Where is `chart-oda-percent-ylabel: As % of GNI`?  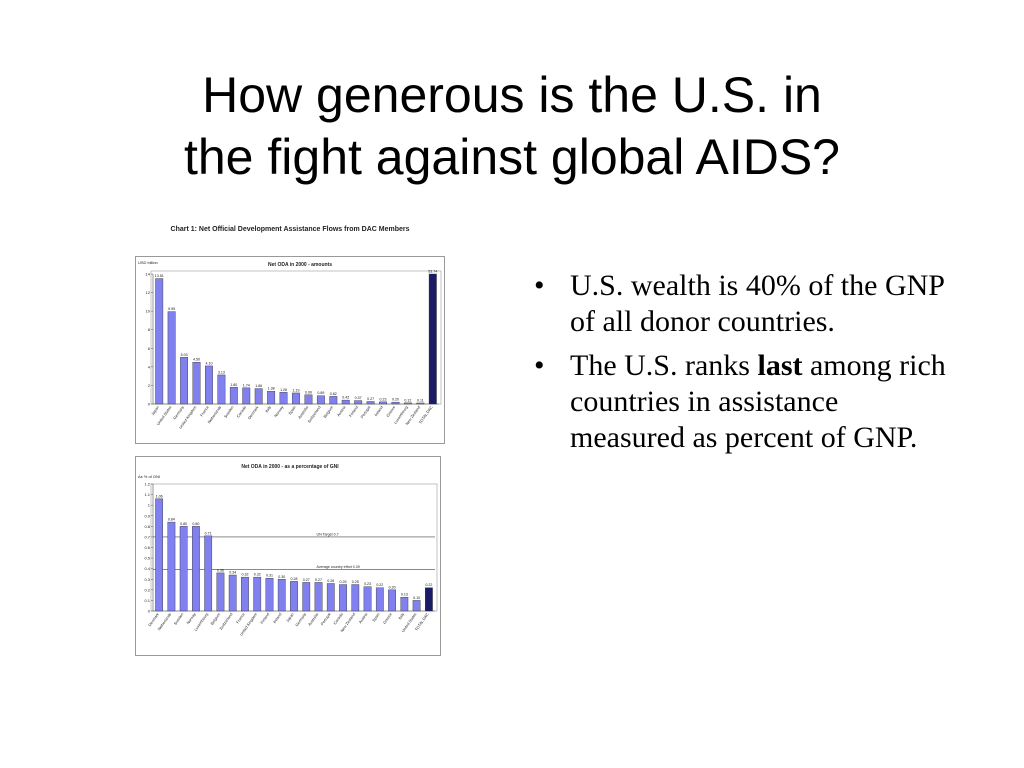
chart-oda-percent-ylabel: As % of GNI is located at coordinates (149, 476).